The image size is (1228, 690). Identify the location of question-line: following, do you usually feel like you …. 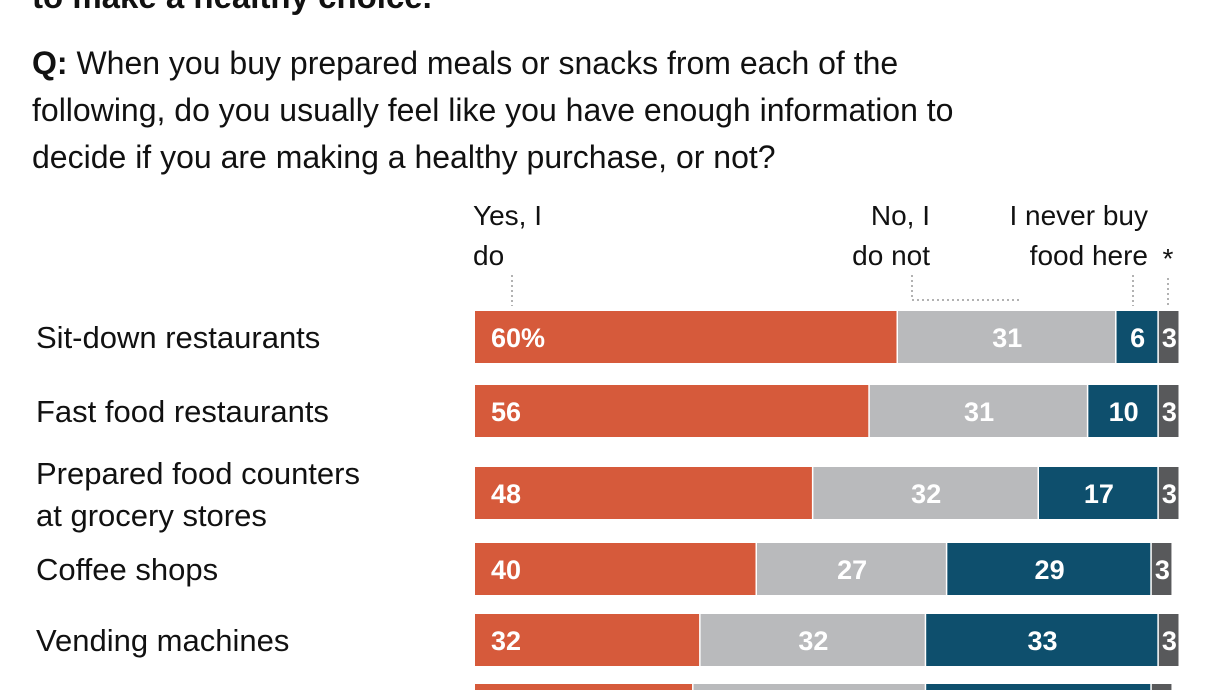
(493, 110).